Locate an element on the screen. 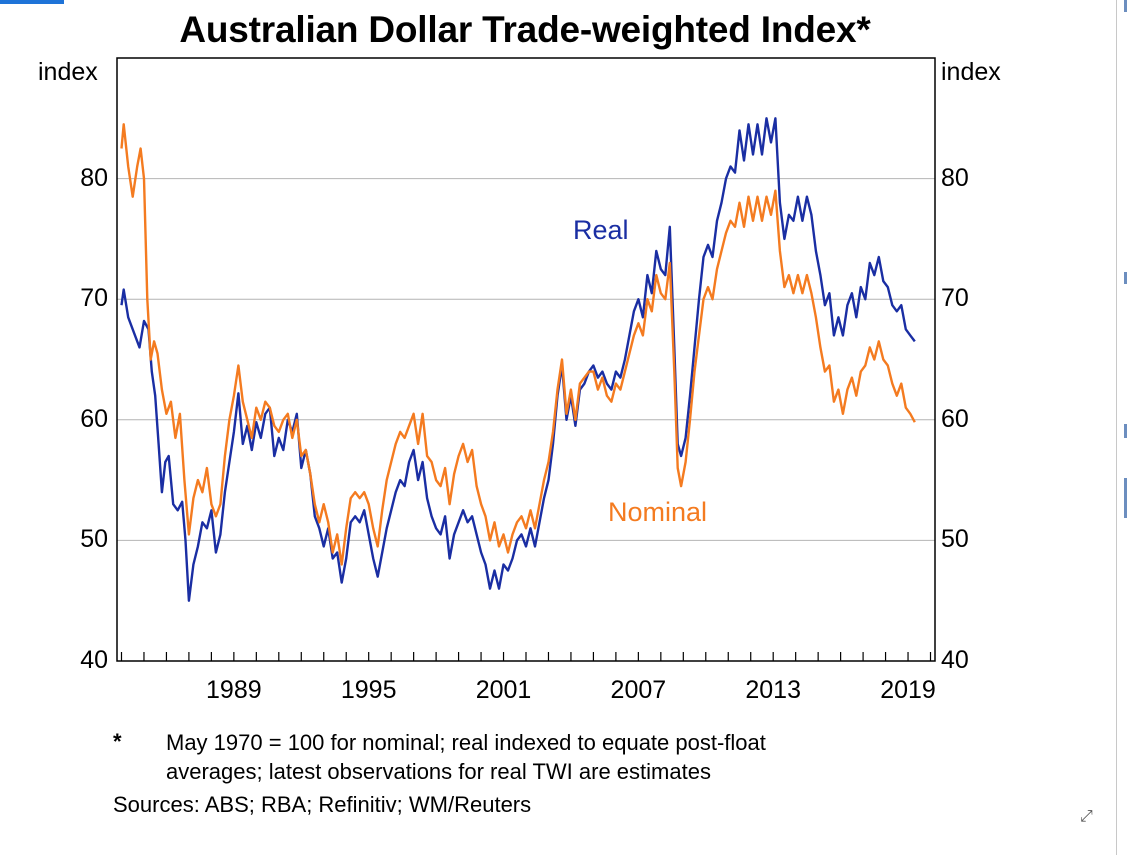 Image resolution: width=1131 pixels, height=855 pixels. y-tick-label-left: 80 is located at coordinates (94, 177).